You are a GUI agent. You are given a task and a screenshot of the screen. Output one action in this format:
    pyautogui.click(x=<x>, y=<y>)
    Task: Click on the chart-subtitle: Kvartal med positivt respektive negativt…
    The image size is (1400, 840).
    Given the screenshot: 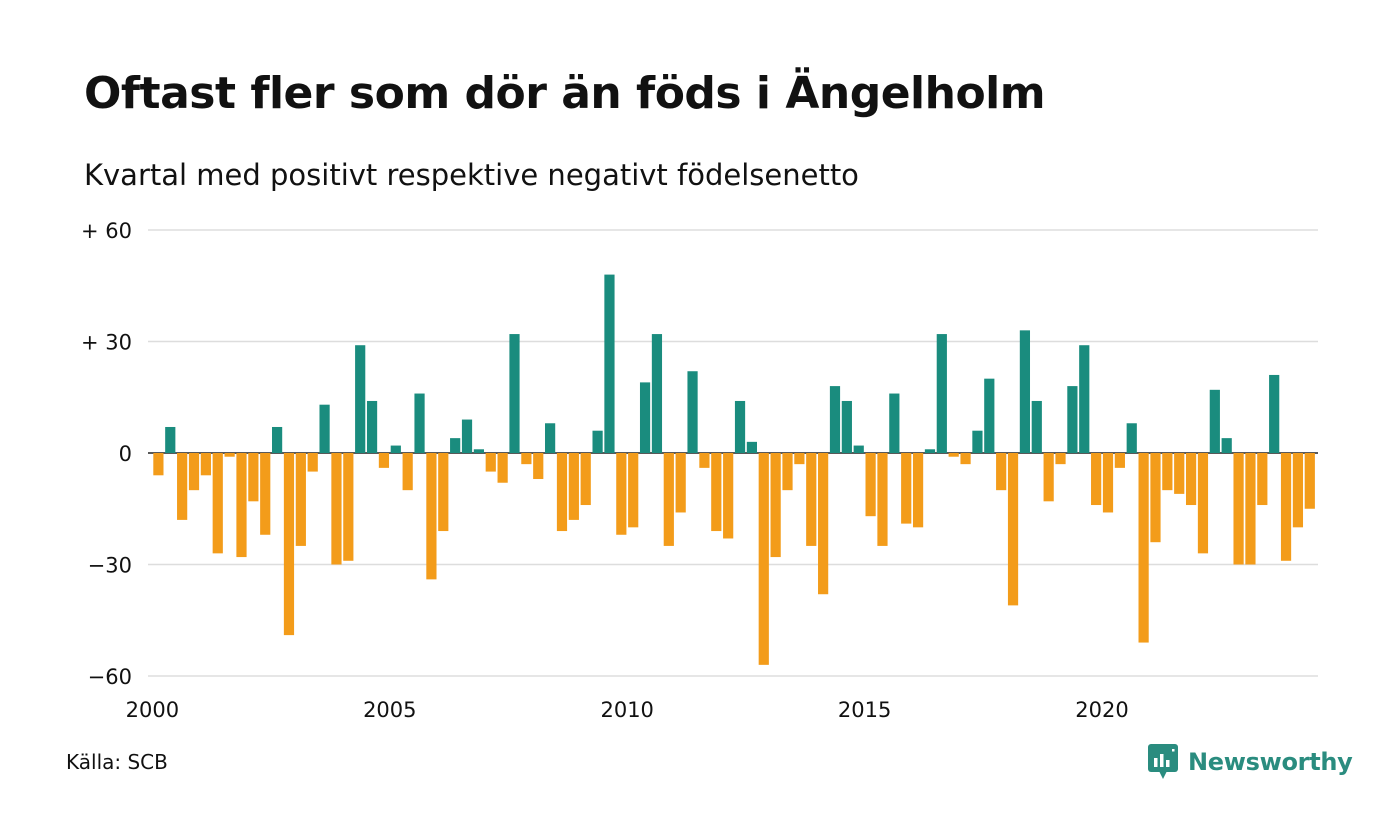 What is the action you would take?
    pyautogui.click(x=471, y=175)
    